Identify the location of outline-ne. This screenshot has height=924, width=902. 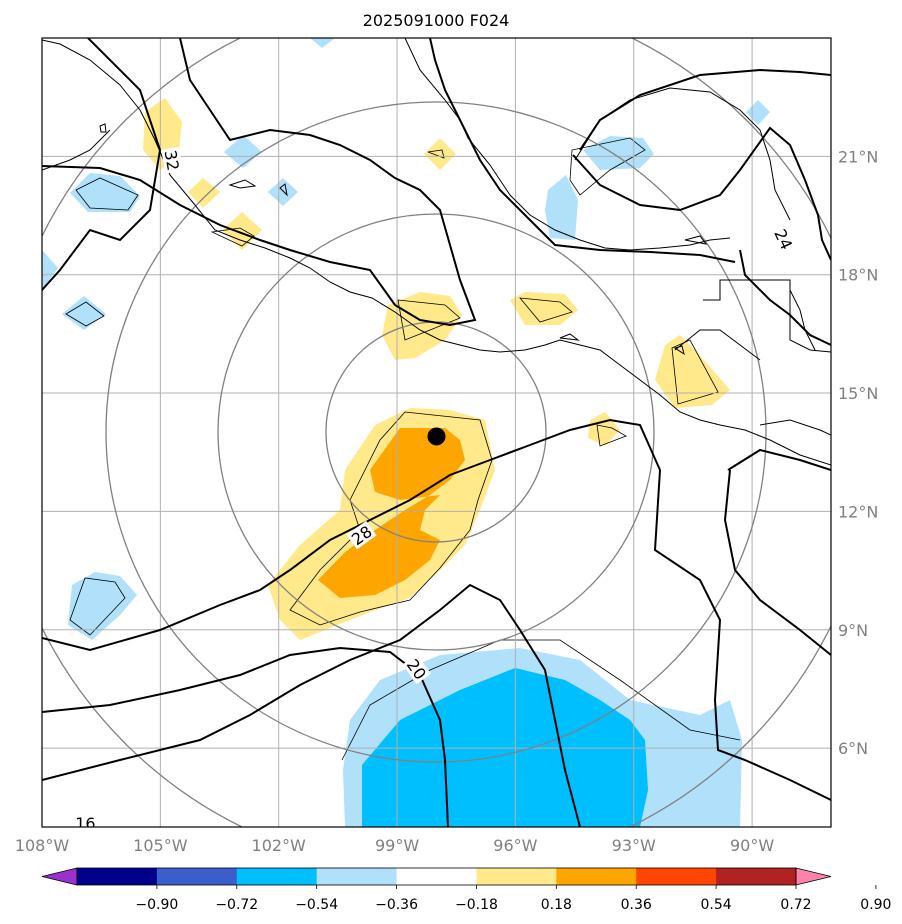
(607, 166).